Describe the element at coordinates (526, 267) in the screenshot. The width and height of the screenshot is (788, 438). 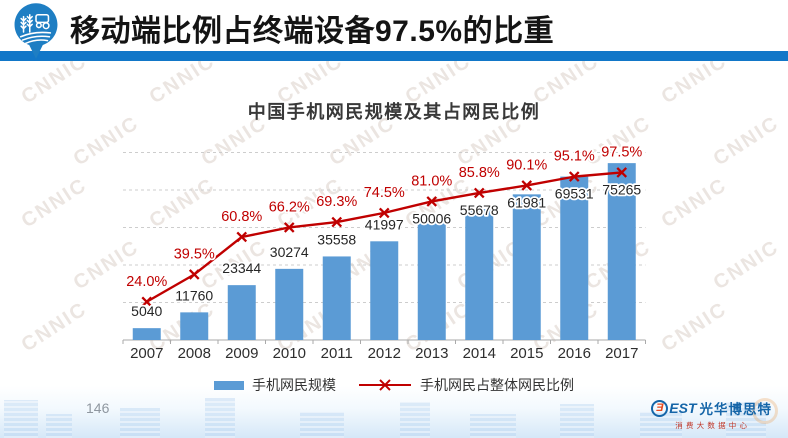
I see `bar-2015` at that location.